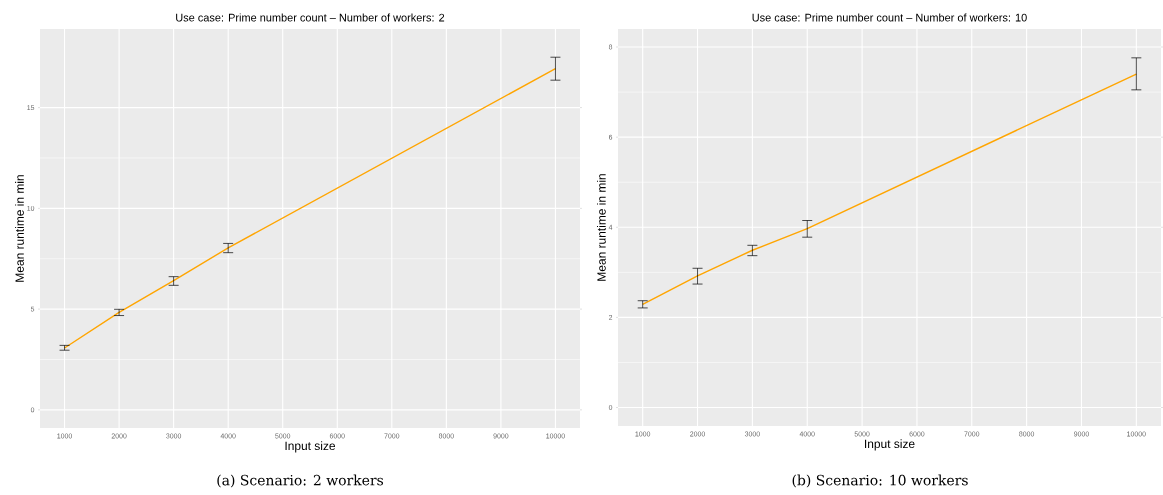 This screenshot has height=495, width=1163. What do you see at coordinates (300, 481) in the screenshot?
I see `text: (a) Scenario: 2 workers` at bounding box center [300, 481].